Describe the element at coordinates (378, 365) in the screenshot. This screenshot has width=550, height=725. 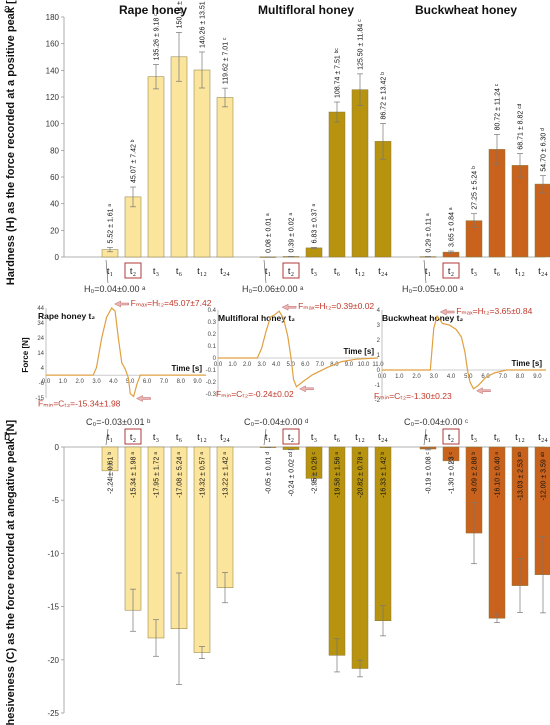
I see `inset-x-tick-label: 11.0` at that location.